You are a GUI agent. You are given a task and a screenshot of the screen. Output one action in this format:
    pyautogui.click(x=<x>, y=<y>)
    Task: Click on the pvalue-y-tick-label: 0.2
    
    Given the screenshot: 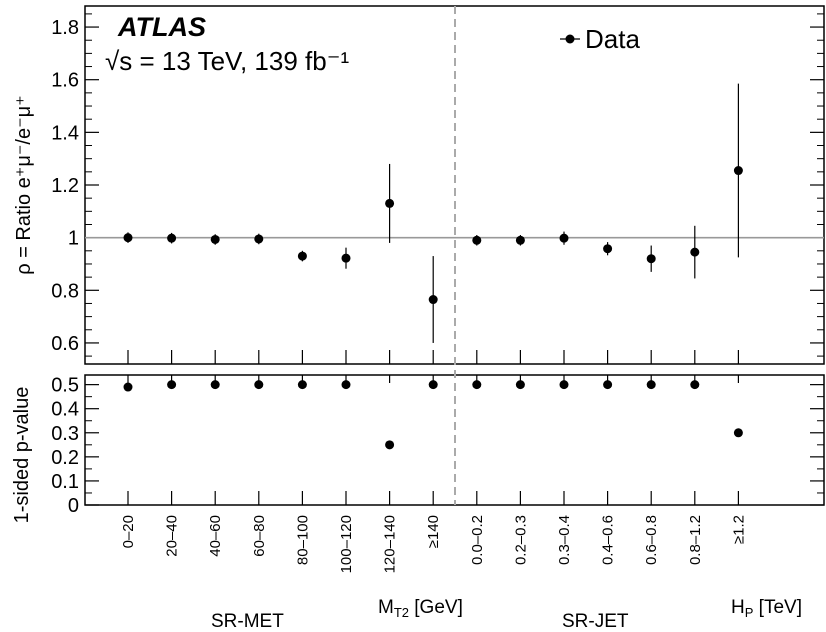 What is the action you would take?
    pyautogui.click(x=65, y=458)
    